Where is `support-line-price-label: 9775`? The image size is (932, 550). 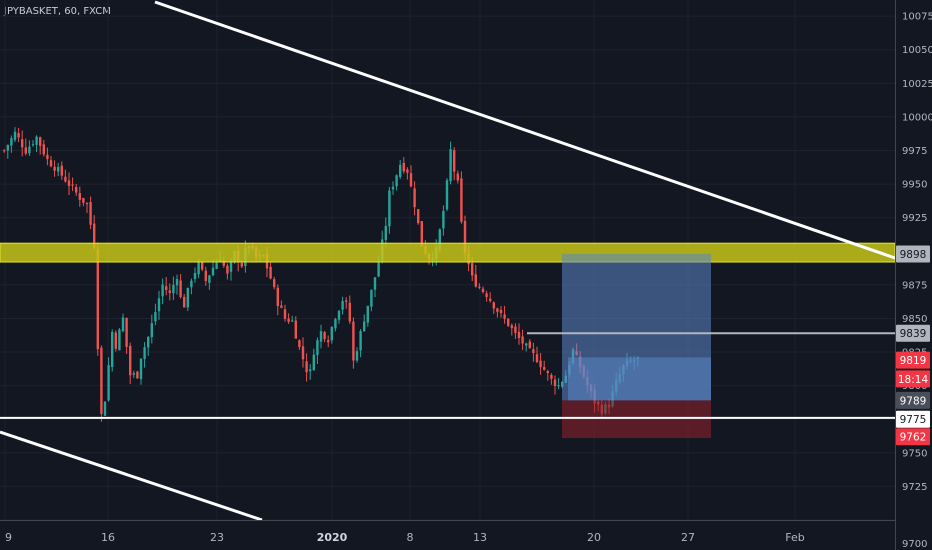
support-line-price-label: 9775 is located at coordinates (913, 420).